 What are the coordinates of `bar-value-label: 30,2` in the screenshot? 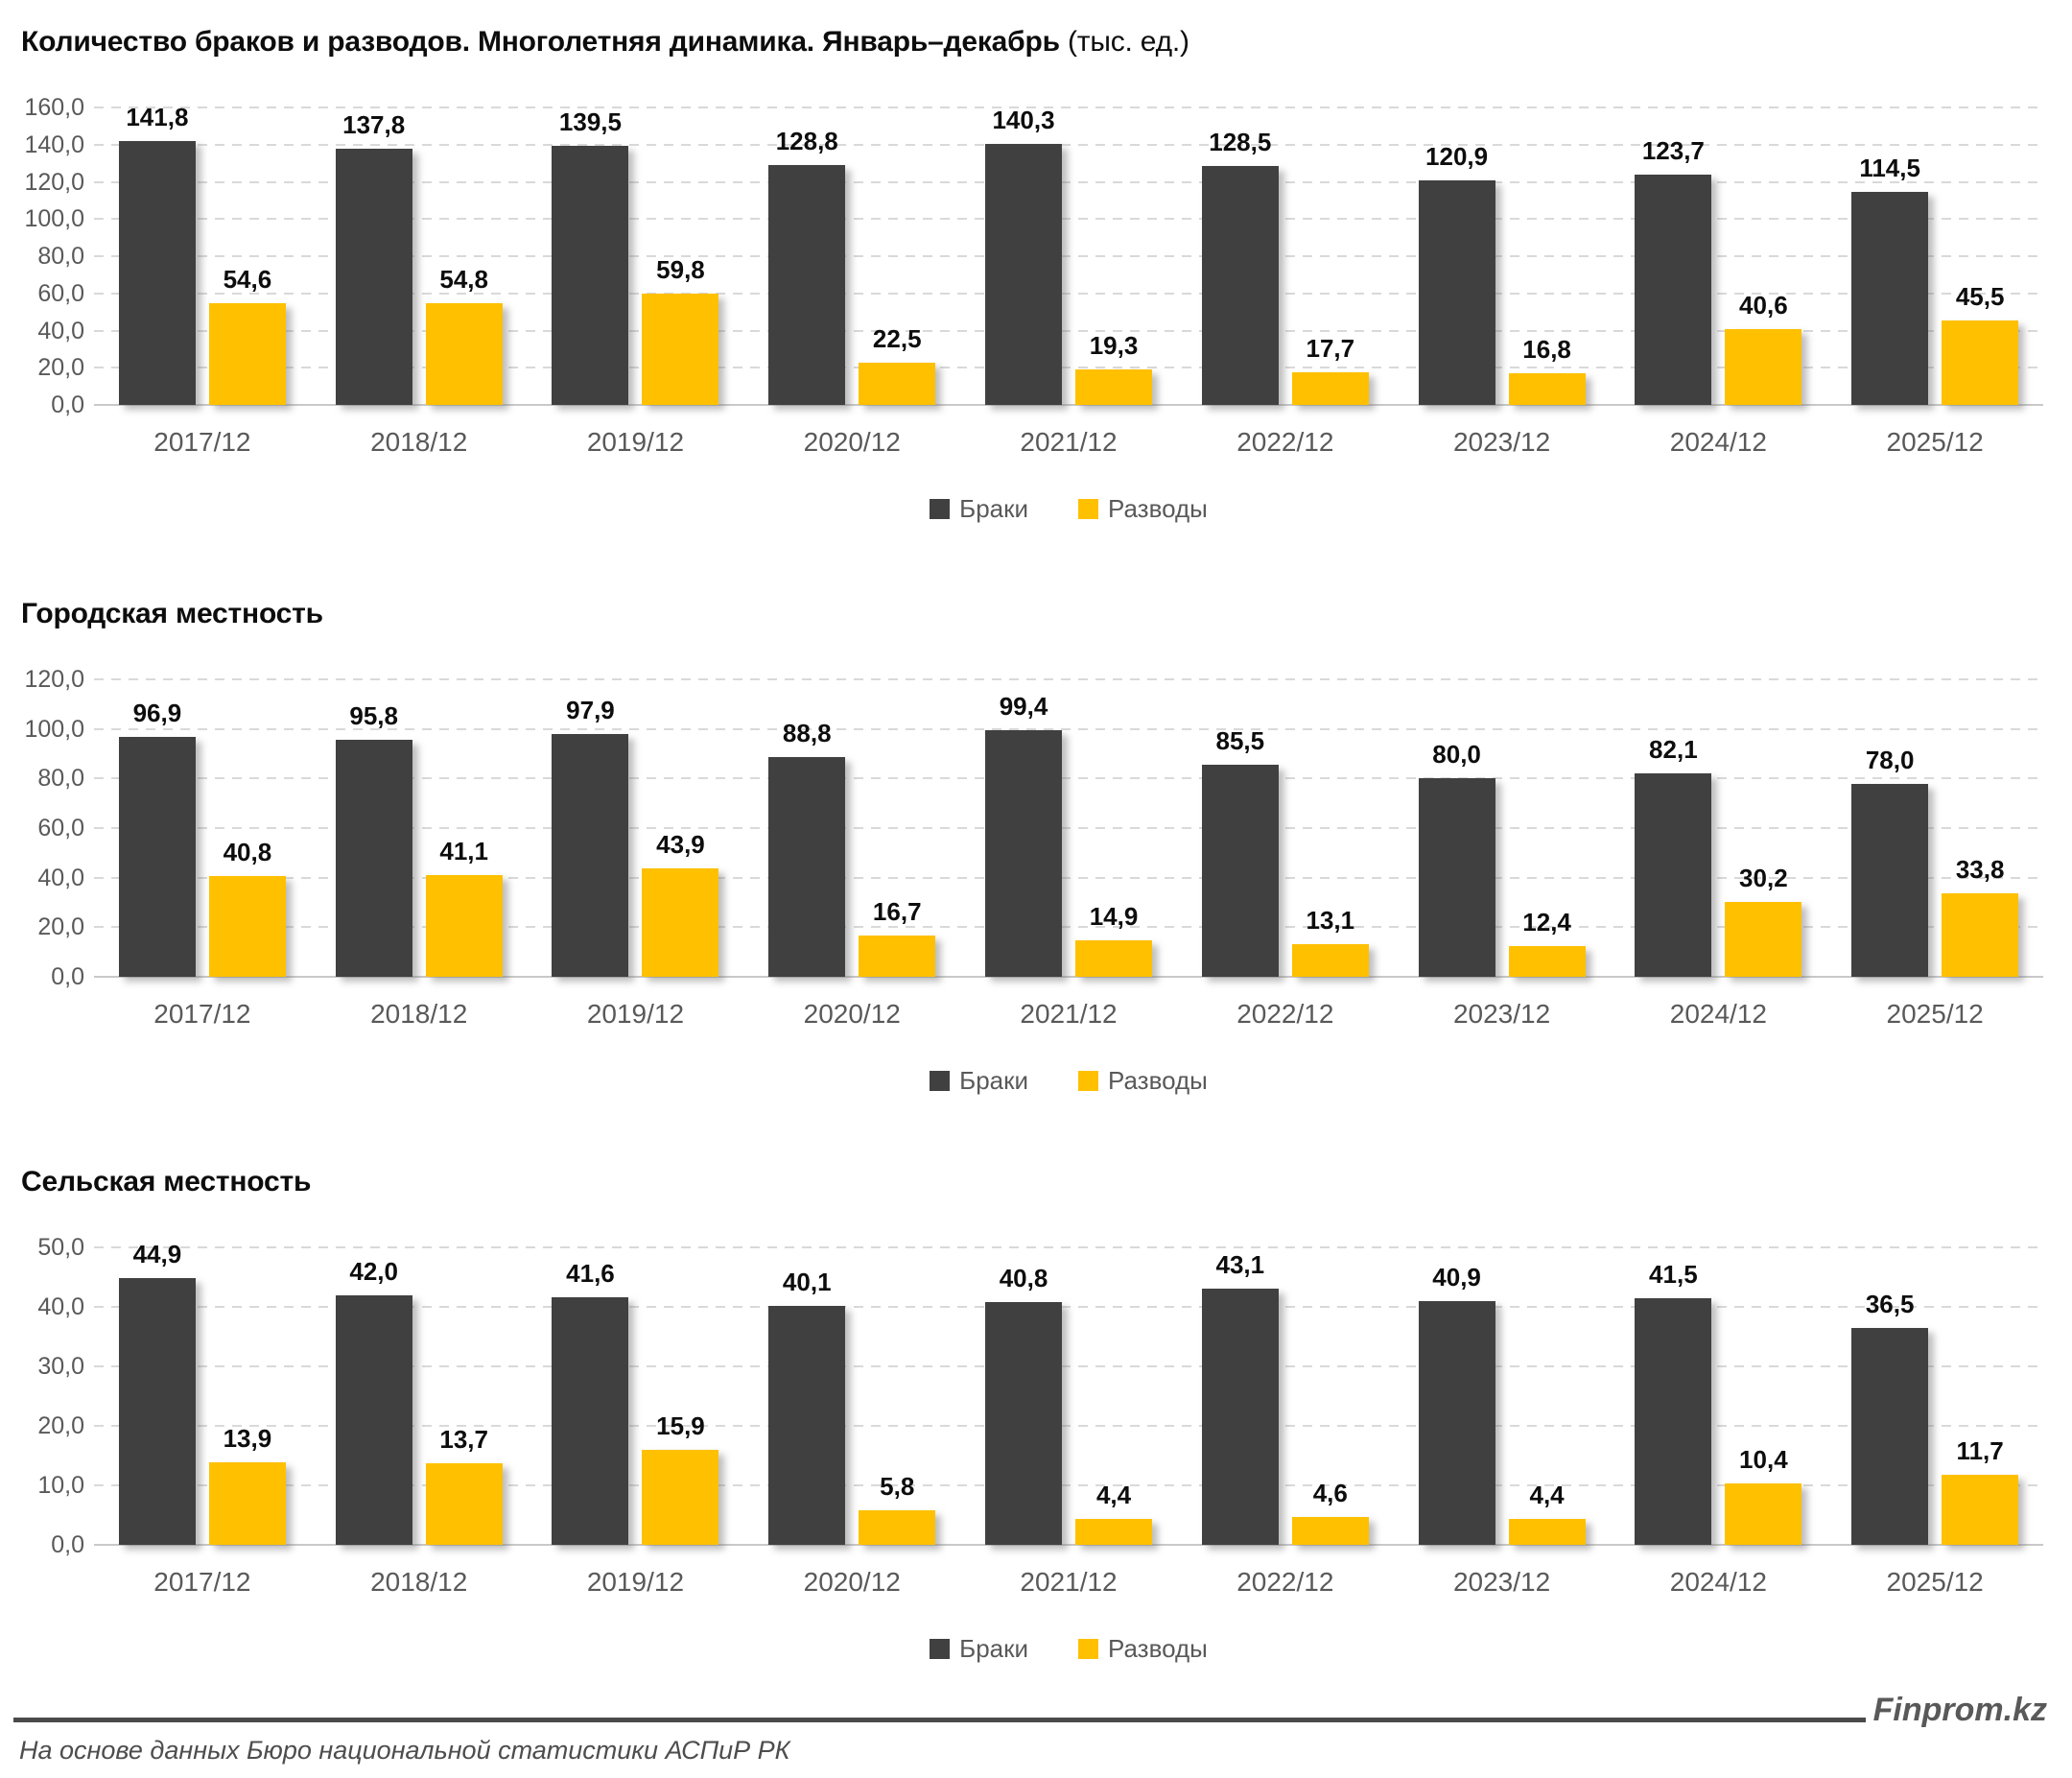 It's located at (1763, 877).